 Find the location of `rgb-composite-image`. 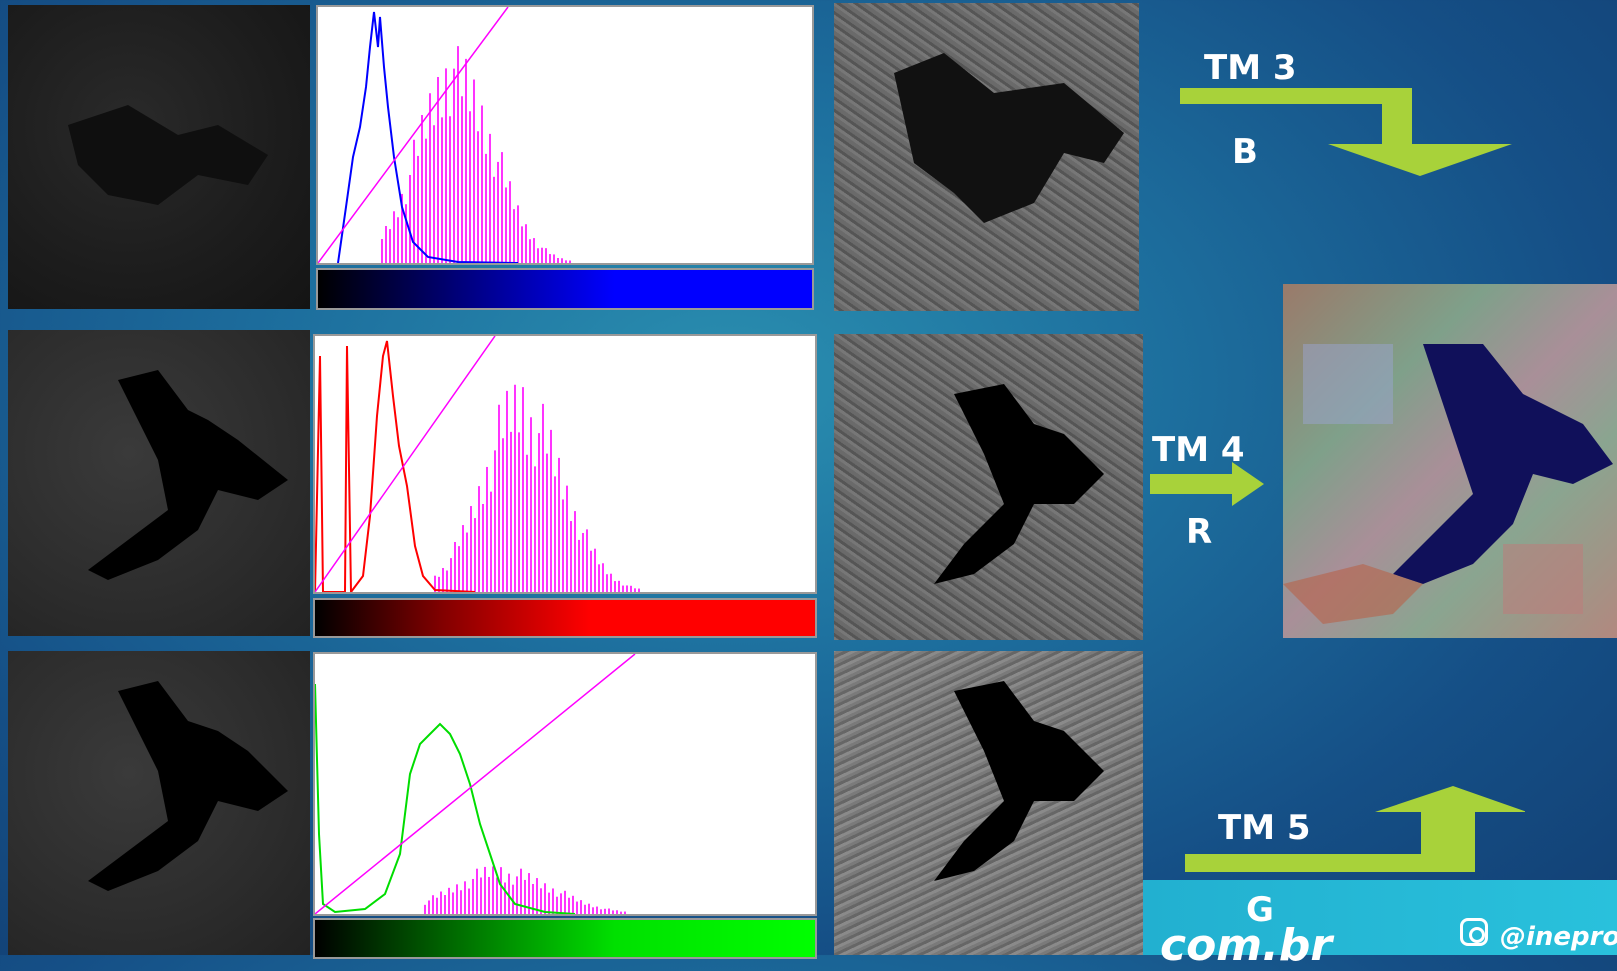

rgb-composite-image is located at coordinates (1450, 461).